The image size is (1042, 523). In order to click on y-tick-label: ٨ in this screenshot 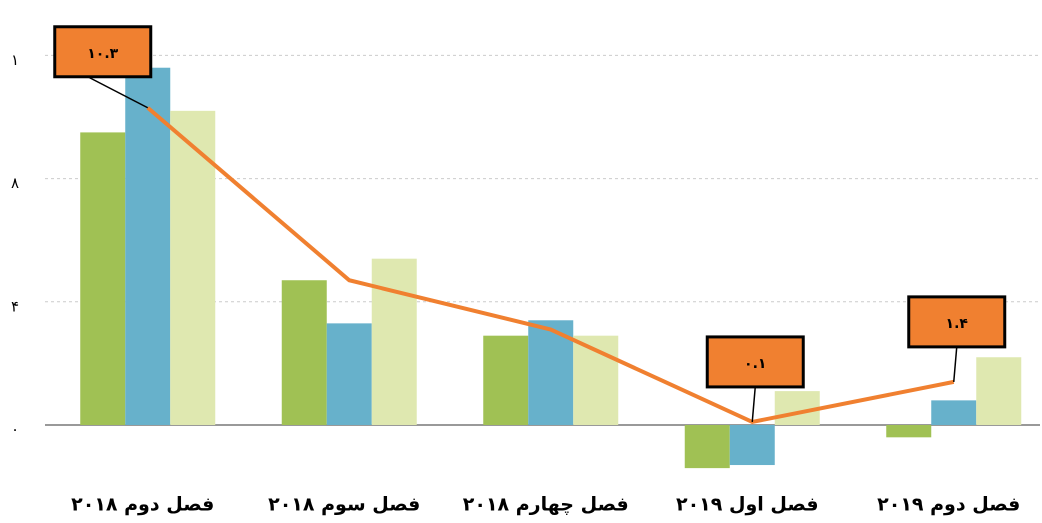, I will do `click(15, 183)`.